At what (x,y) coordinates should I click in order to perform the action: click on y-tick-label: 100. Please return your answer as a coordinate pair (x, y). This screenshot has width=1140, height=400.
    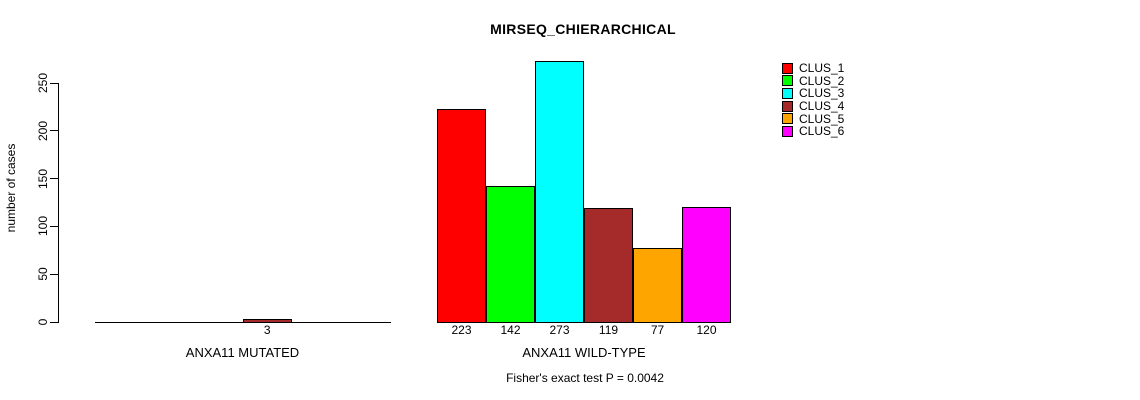
    Looking at the image, I should click on (43, 226).